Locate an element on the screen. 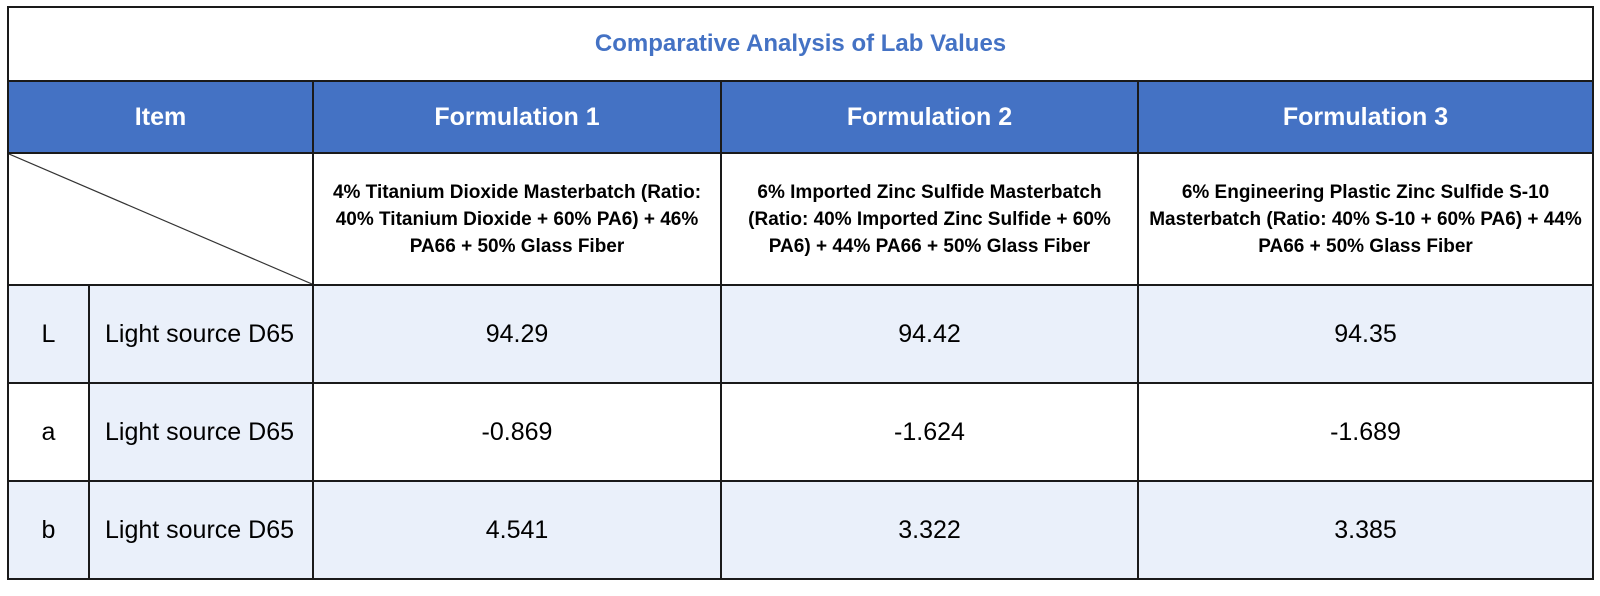 This screenshot has width=1600, height=596. value-cell: 94.35 is located at coordinates (1365, 334).